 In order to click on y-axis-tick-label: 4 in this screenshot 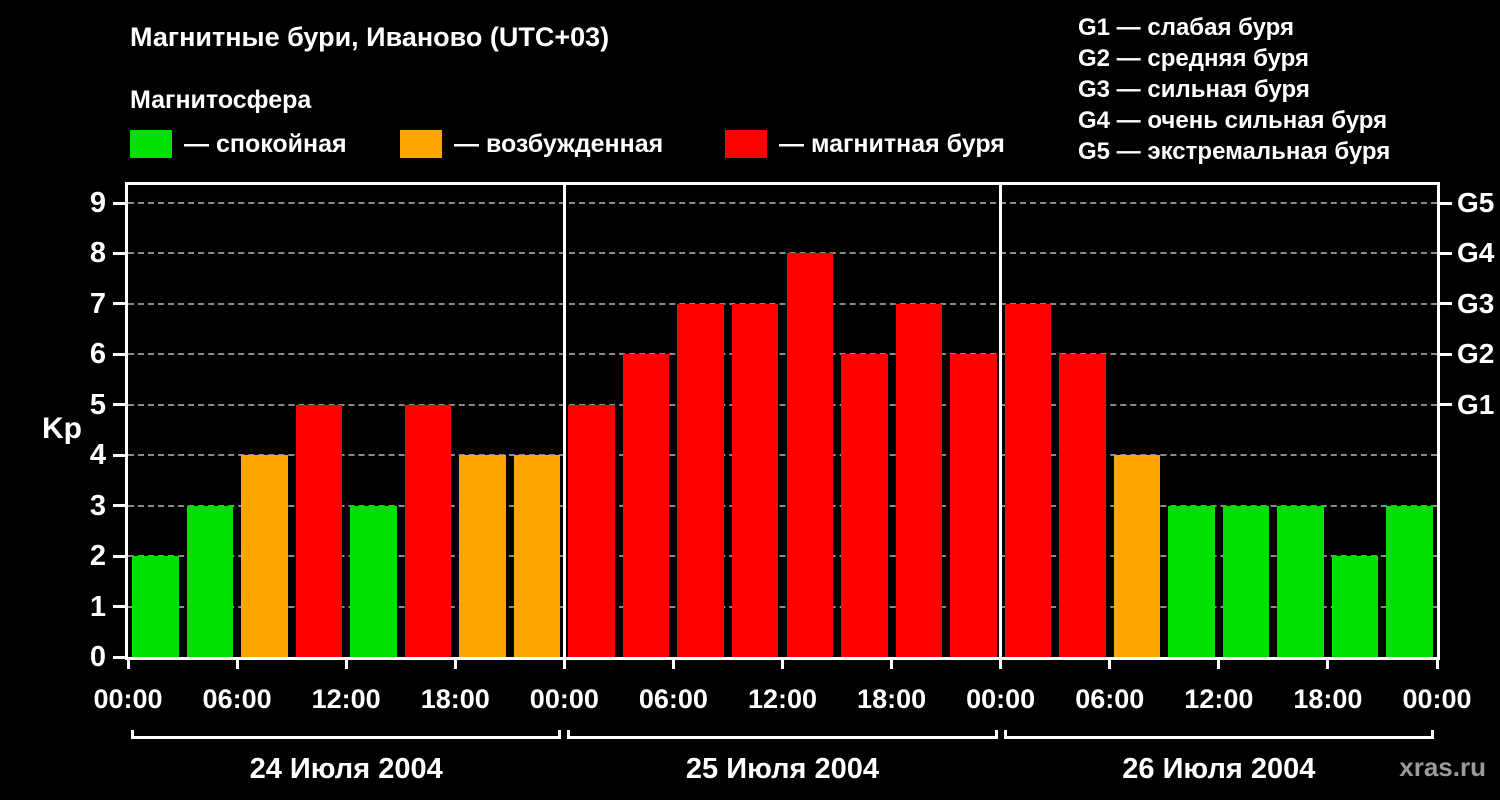, I will do `click(97, 455)`.